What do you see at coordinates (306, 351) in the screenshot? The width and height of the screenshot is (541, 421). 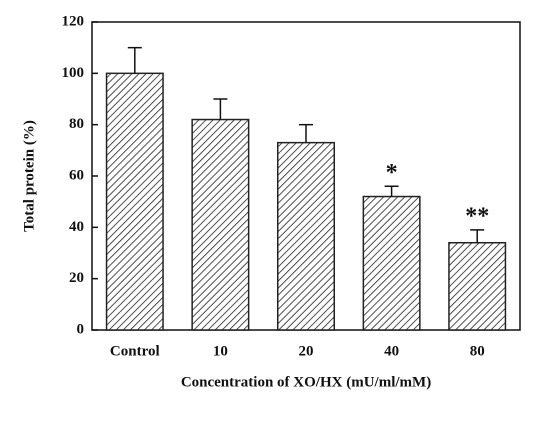 I see `x-tick-label: 20` at bounding box center [306, 351].